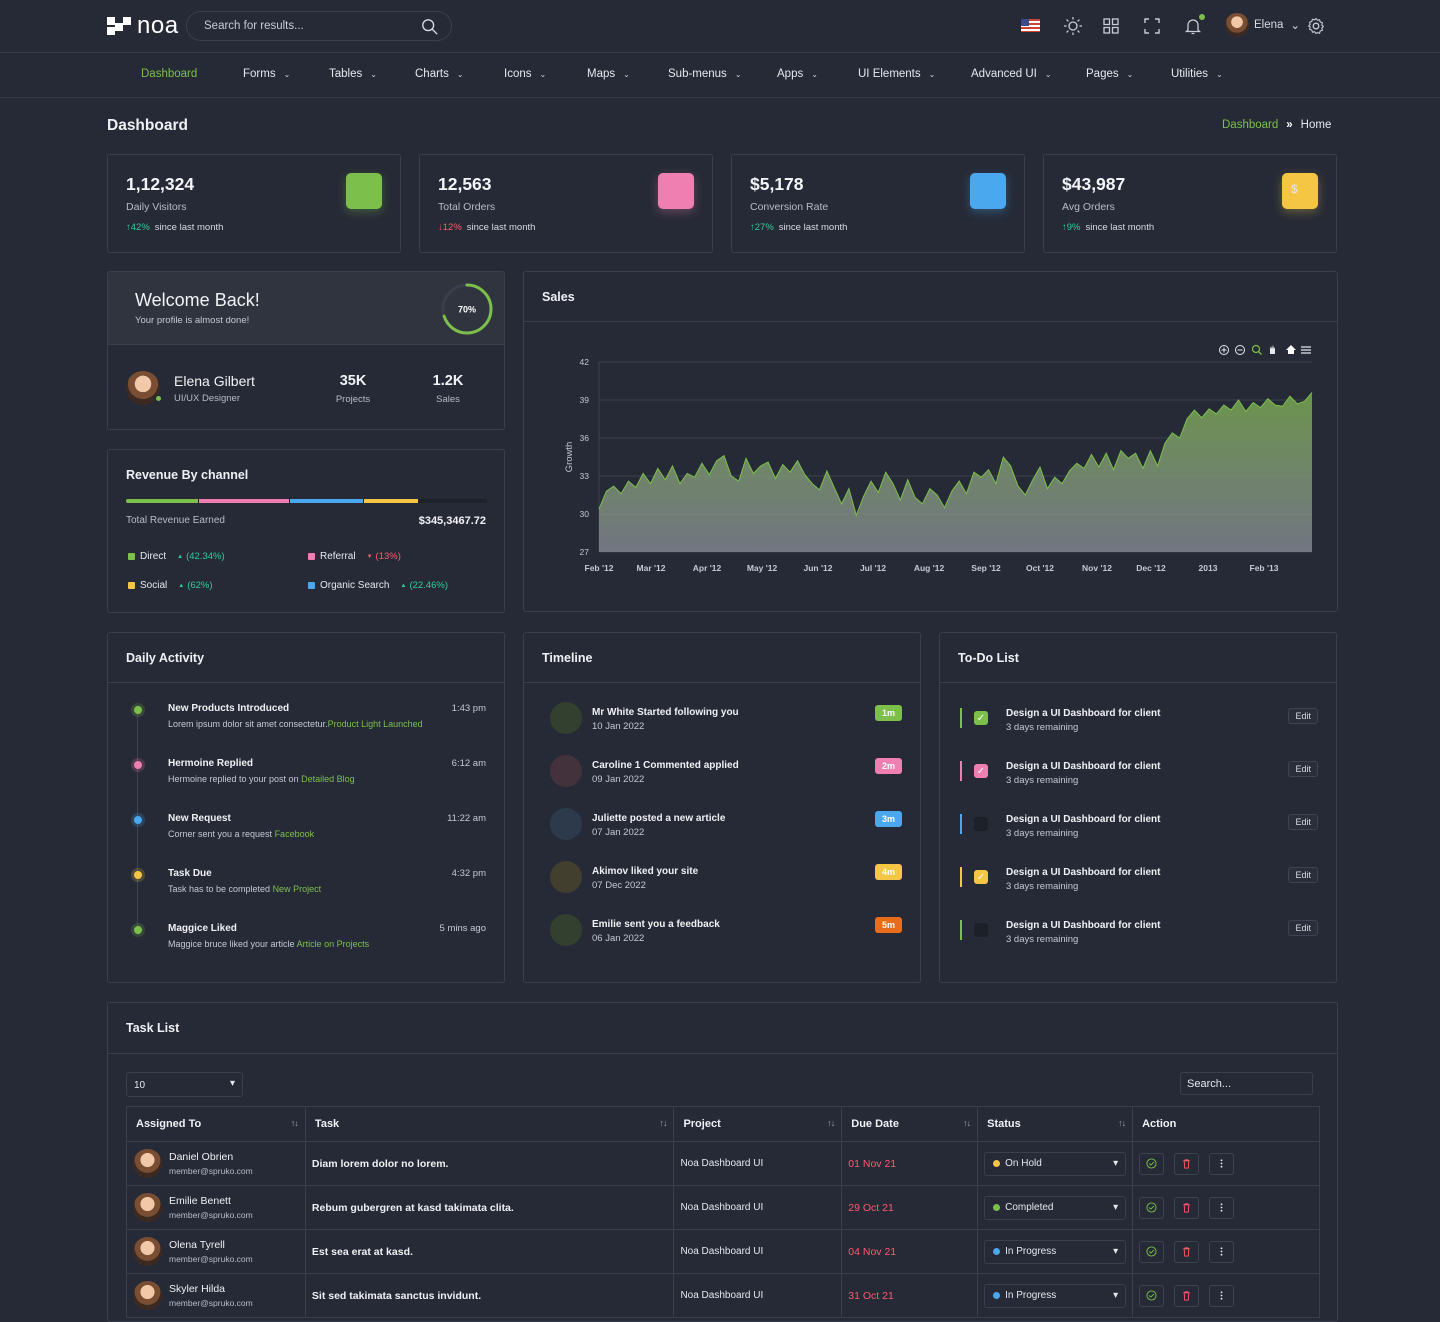 The width and height of the screenshot is (1440, 1322). Describe the element at coordinates (597, 74) in the screenshot. I see `nav-item-maps: Maps ⌄` at that location.